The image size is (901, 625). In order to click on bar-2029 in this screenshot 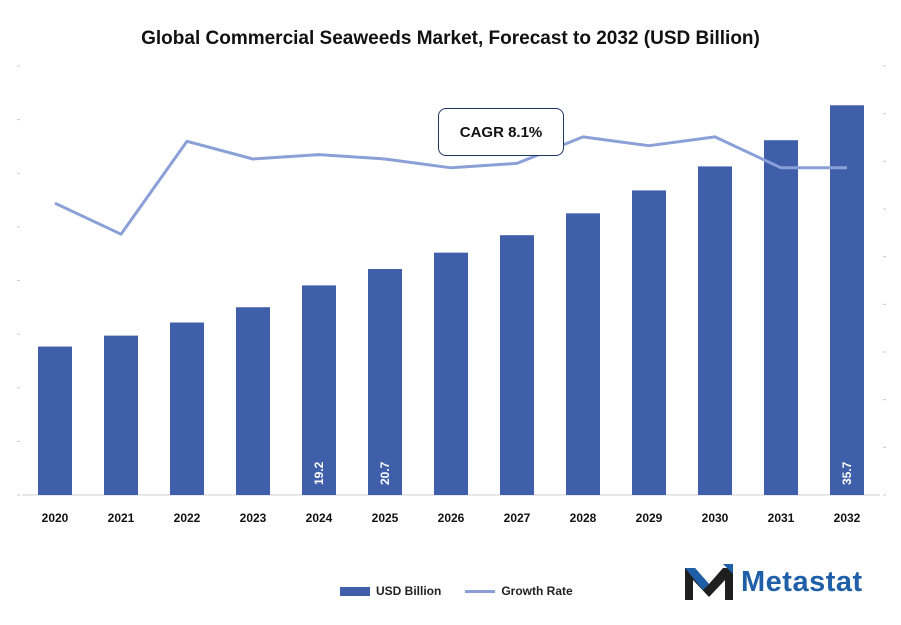, I will do `click(649, 343)`.